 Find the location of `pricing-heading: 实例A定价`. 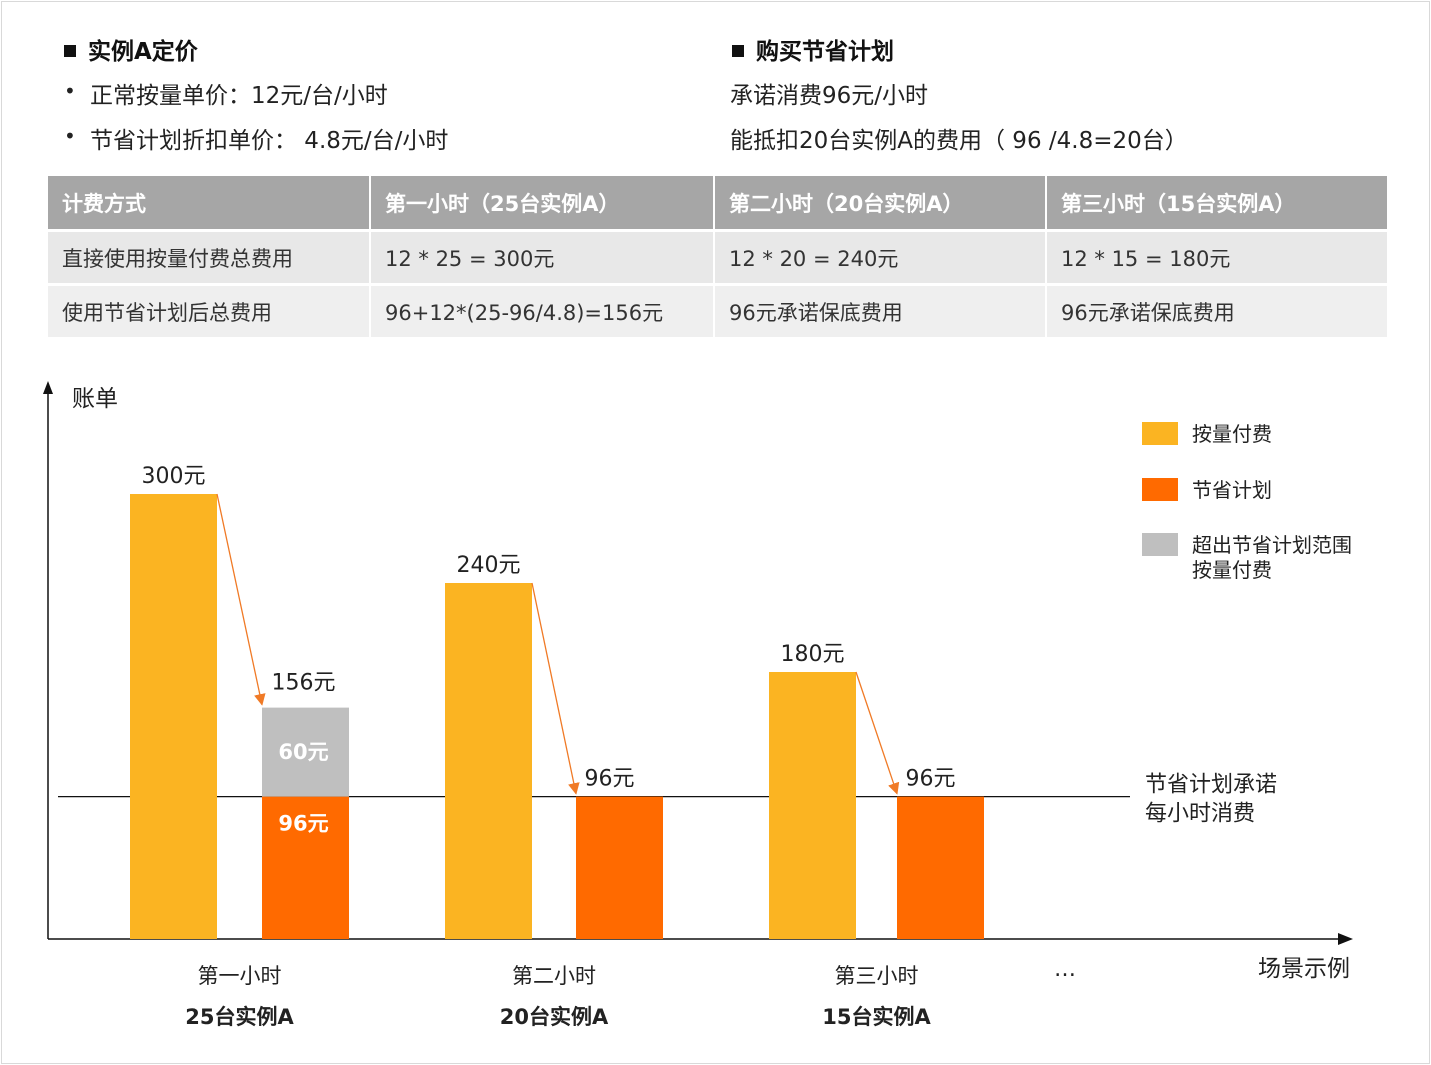

pricing-heading: 实例A定价 is located at coordinates (131, 49).